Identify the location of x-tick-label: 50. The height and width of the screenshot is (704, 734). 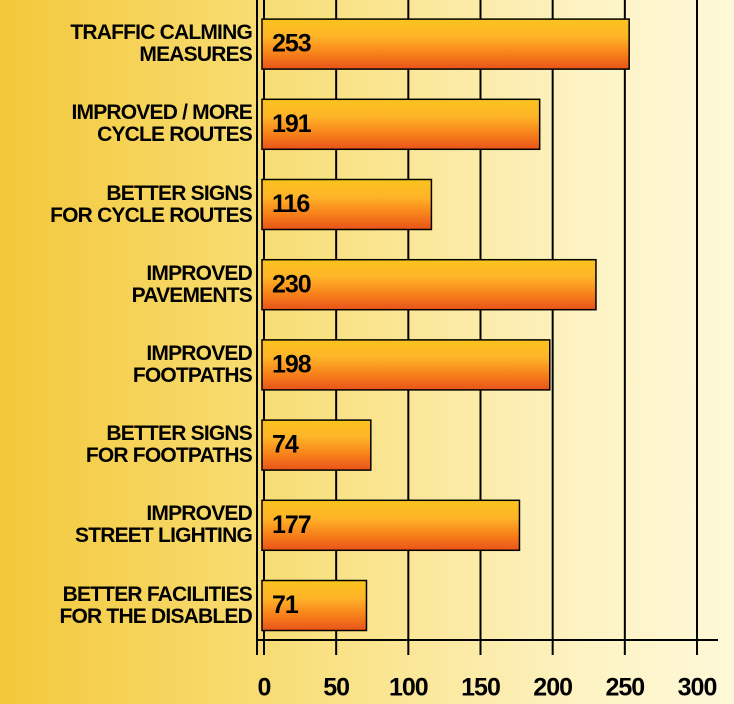
(336, 688).